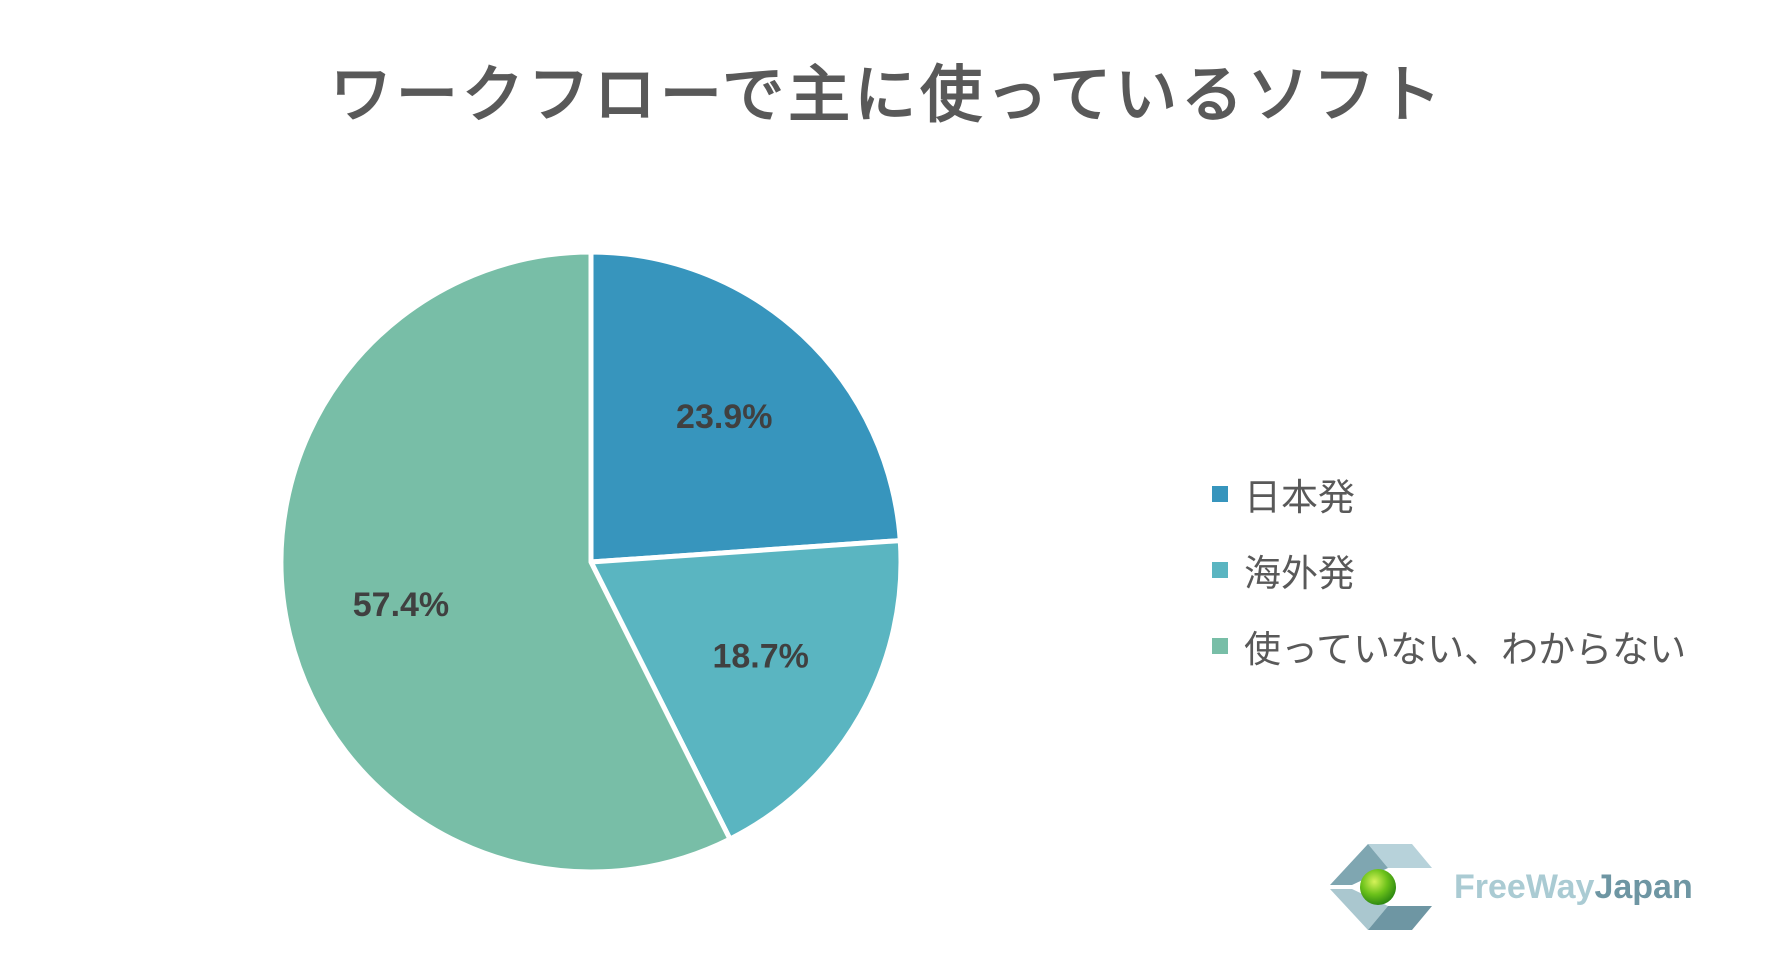  What do you see at coordinates (1449, 494) in the screenshot?
I see `legend-item-1: 日本発` at bounding box center [1449, 494].